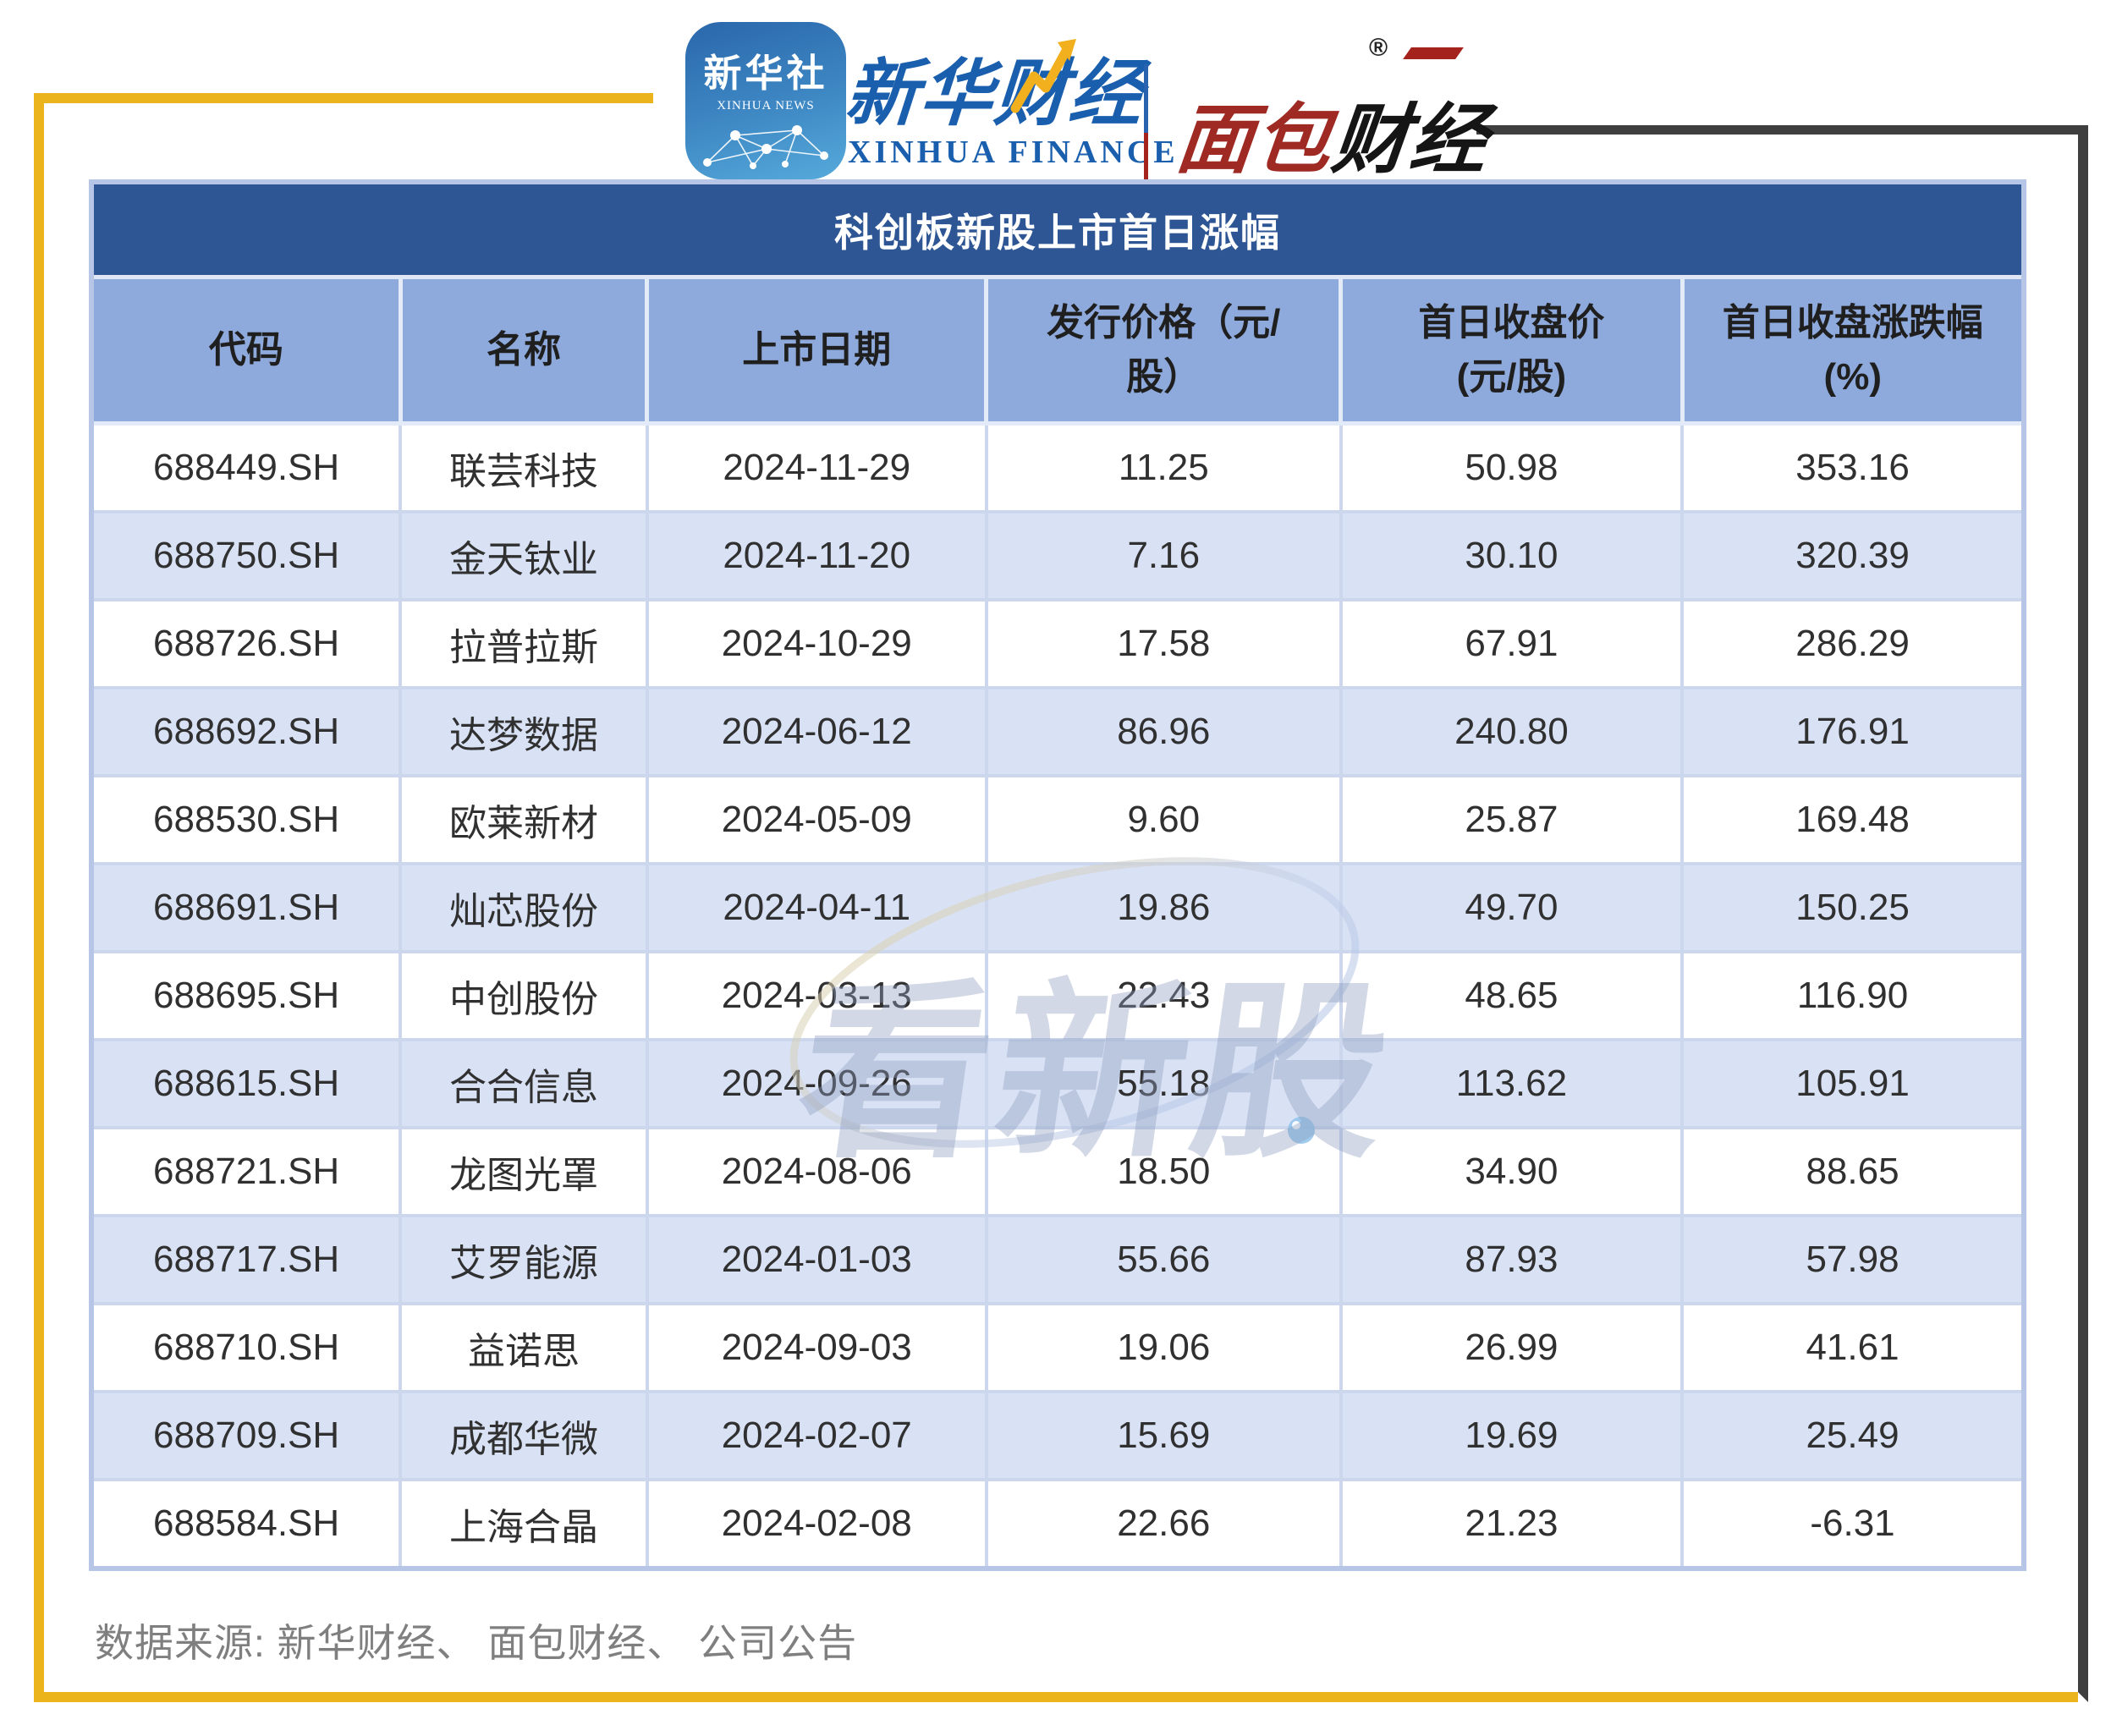 This screenshot has width=2122, height=1736. What do you see at coordinates (1850, 1347) in the screenshot?
I see `table-cell: 41.61` at bounding box center [1850, 1347].